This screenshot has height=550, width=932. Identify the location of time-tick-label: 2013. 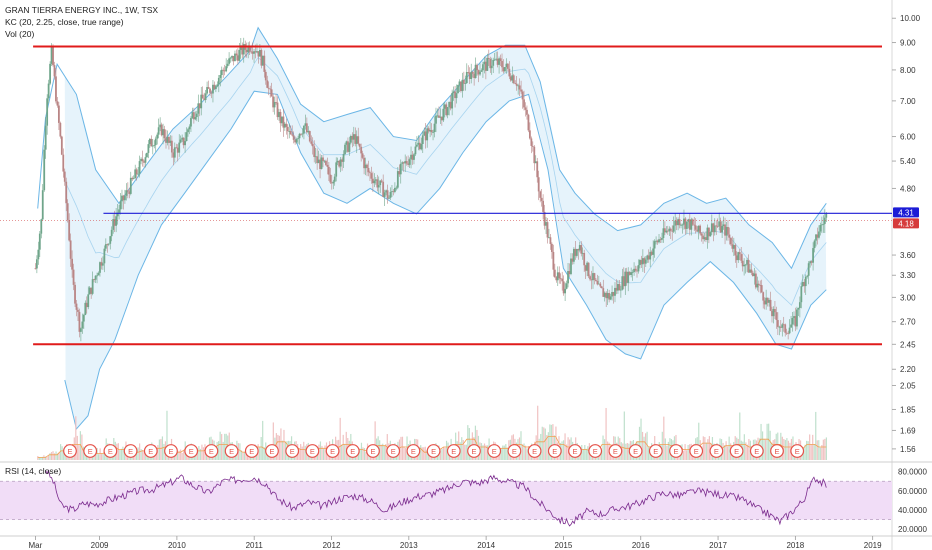
(409, 545).